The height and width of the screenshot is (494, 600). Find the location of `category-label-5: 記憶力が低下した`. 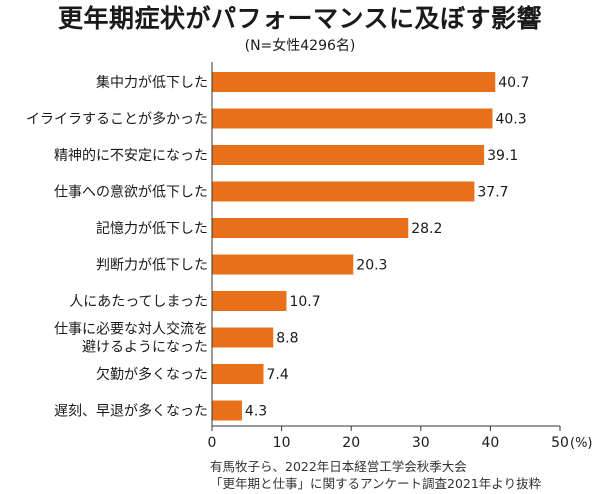

category-label-5: 記憶力が低下した is located at coordinates (152, 228).